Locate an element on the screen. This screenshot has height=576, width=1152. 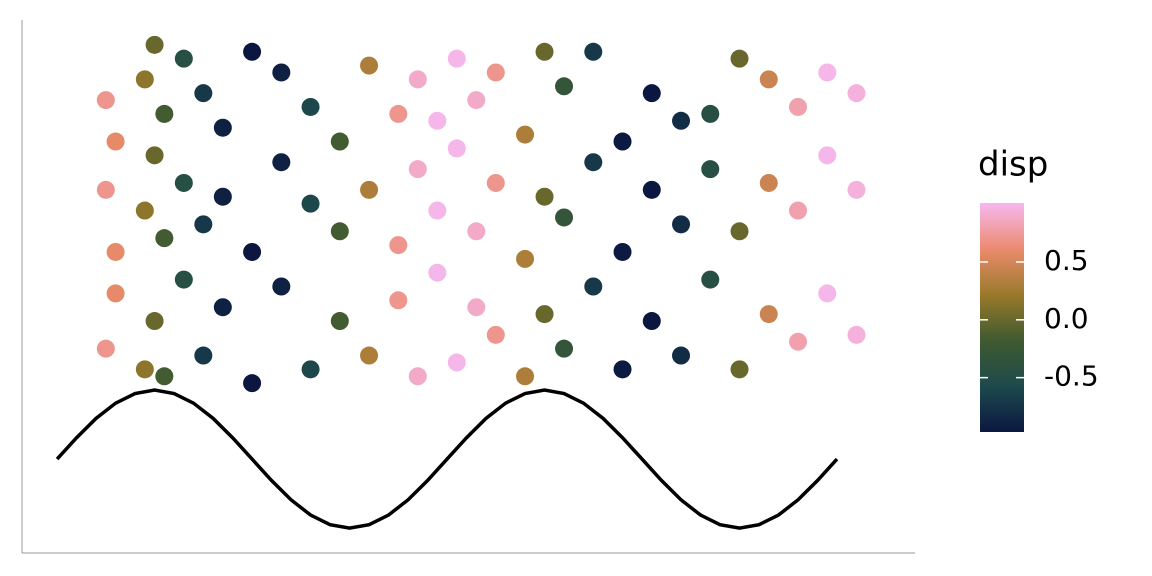
legend-title: disp is located at coordinates (1013, 165).